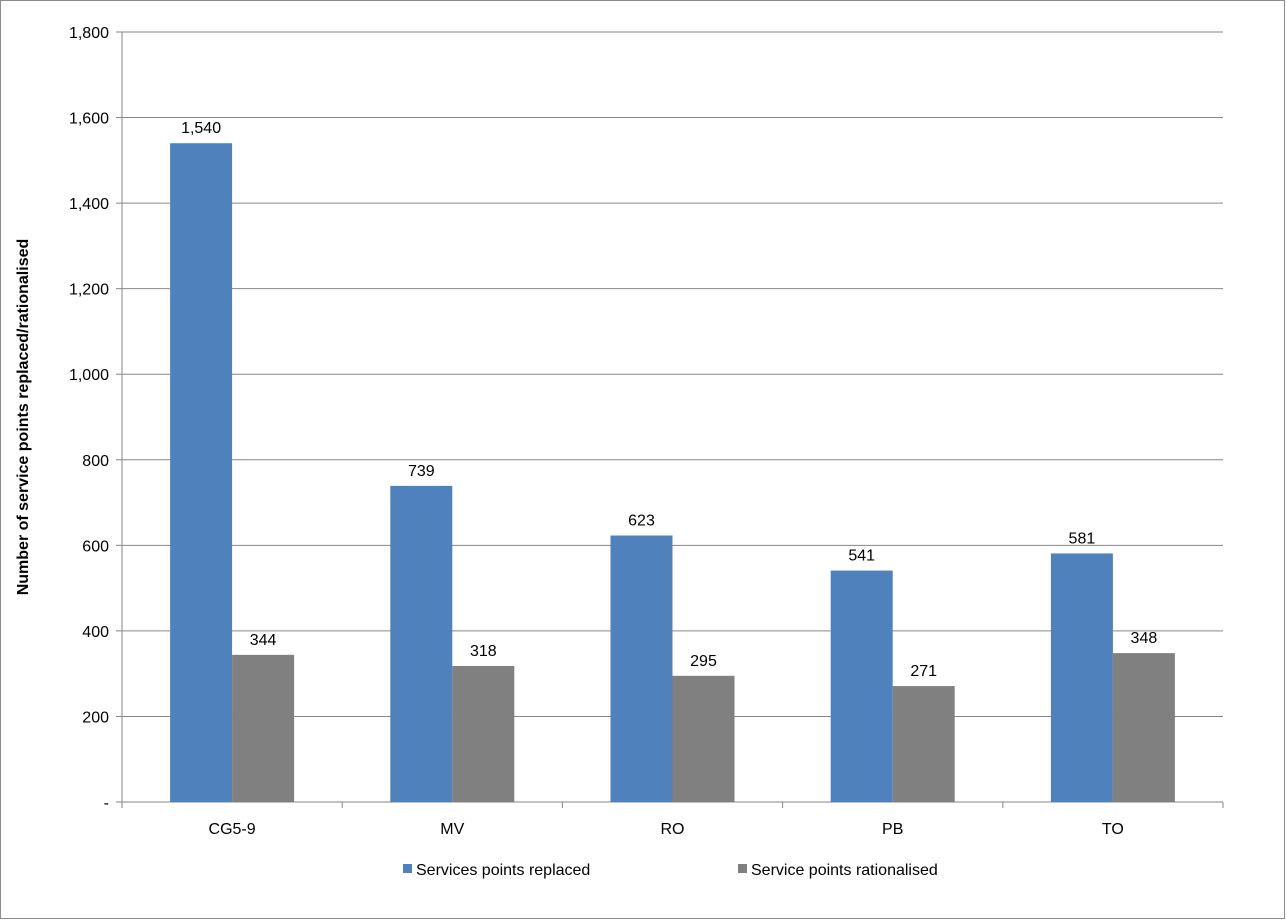 The image size is (1287, 921). Describe the element at coordinates (673, 829) in the screenshot. I see `x-tick-label: RO` at that location.